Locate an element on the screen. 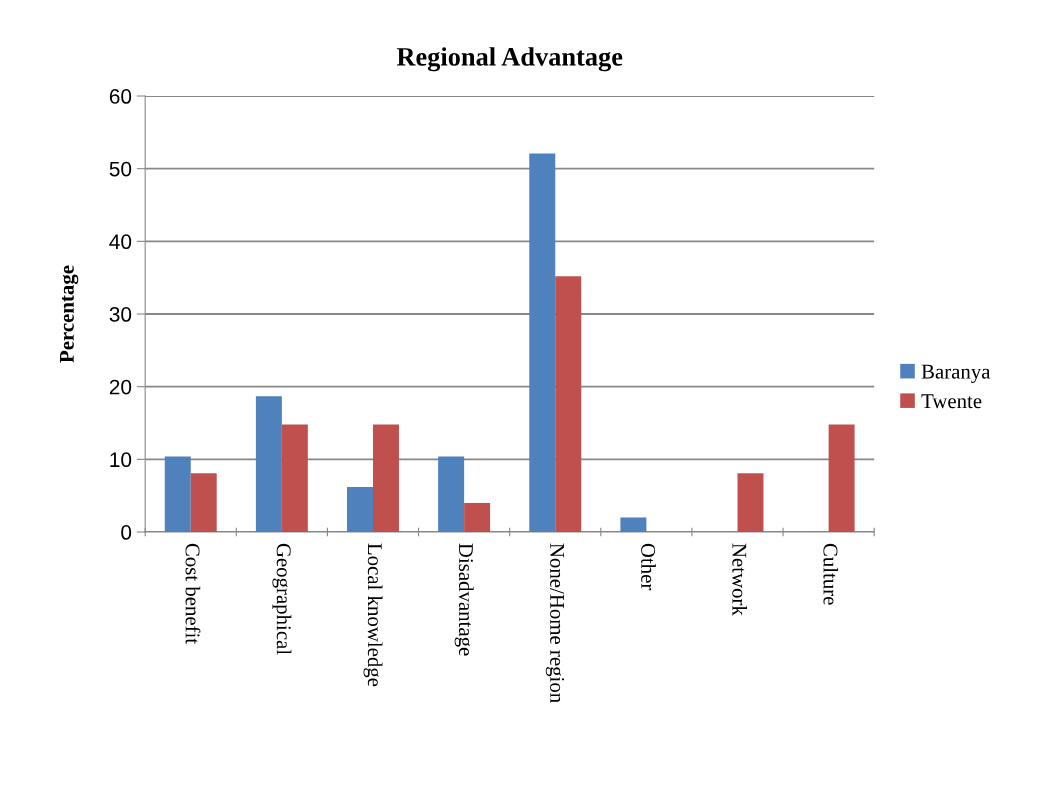 This screenshot has height=787, width=1037. x-tick-label: Network is located at coordinates (739, 579).